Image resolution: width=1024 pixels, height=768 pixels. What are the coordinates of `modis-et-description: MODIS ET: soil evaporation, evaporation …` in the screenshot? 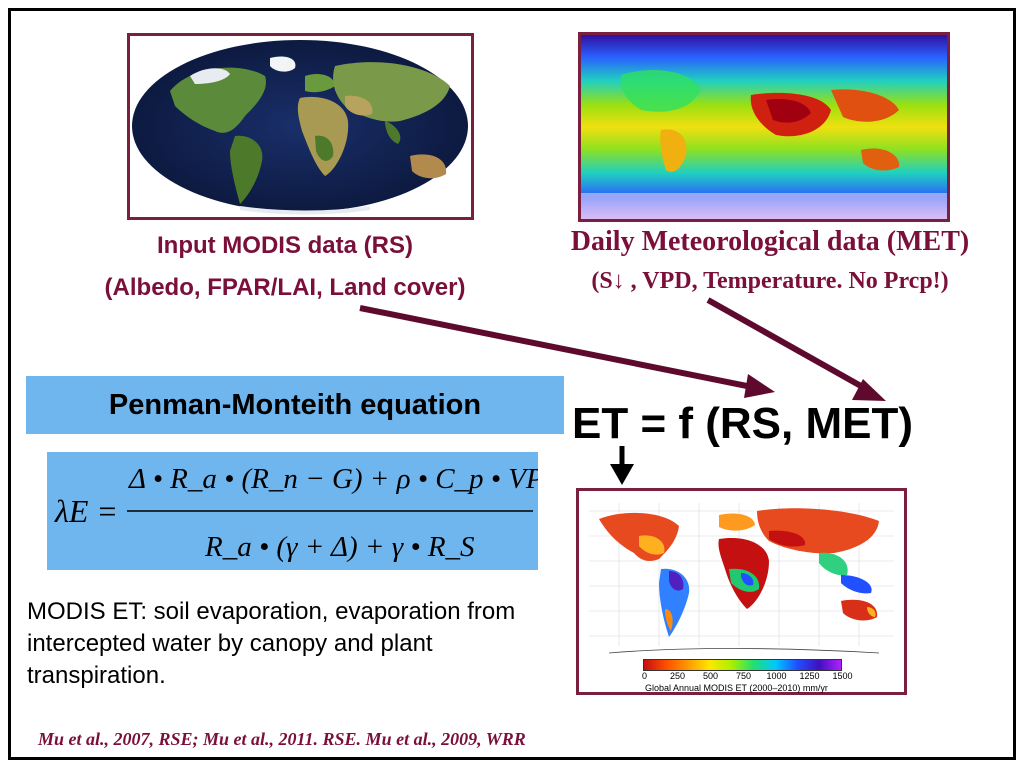 It's located at (271, 643).